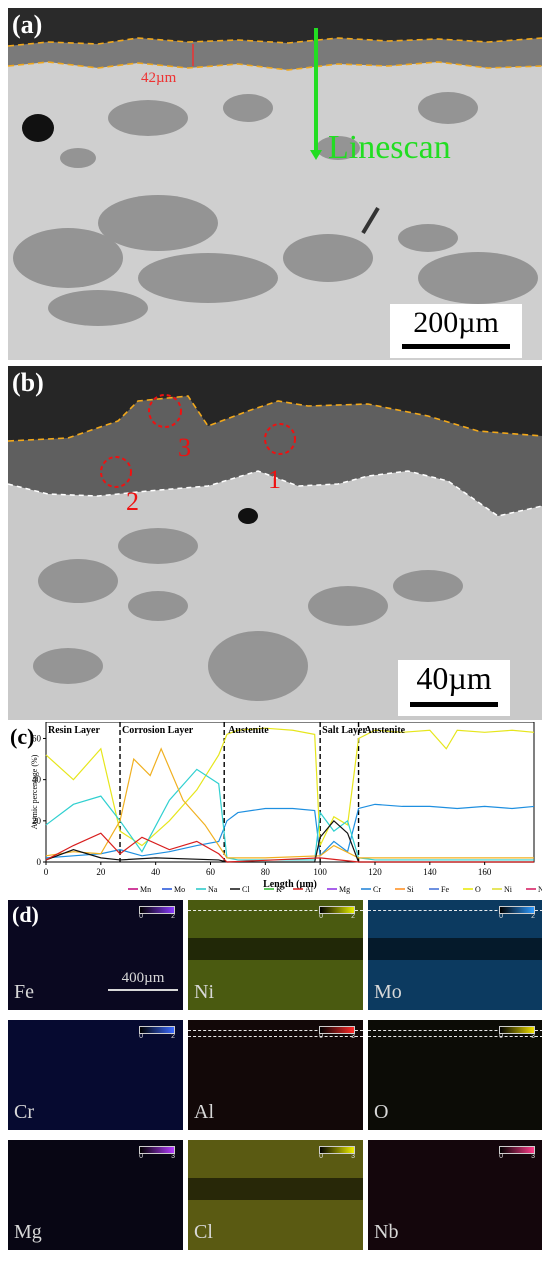  What do you see at coordinates (165, 411) in the screenshot?
I see `point-3-circle` at bounding box center [165, 411].